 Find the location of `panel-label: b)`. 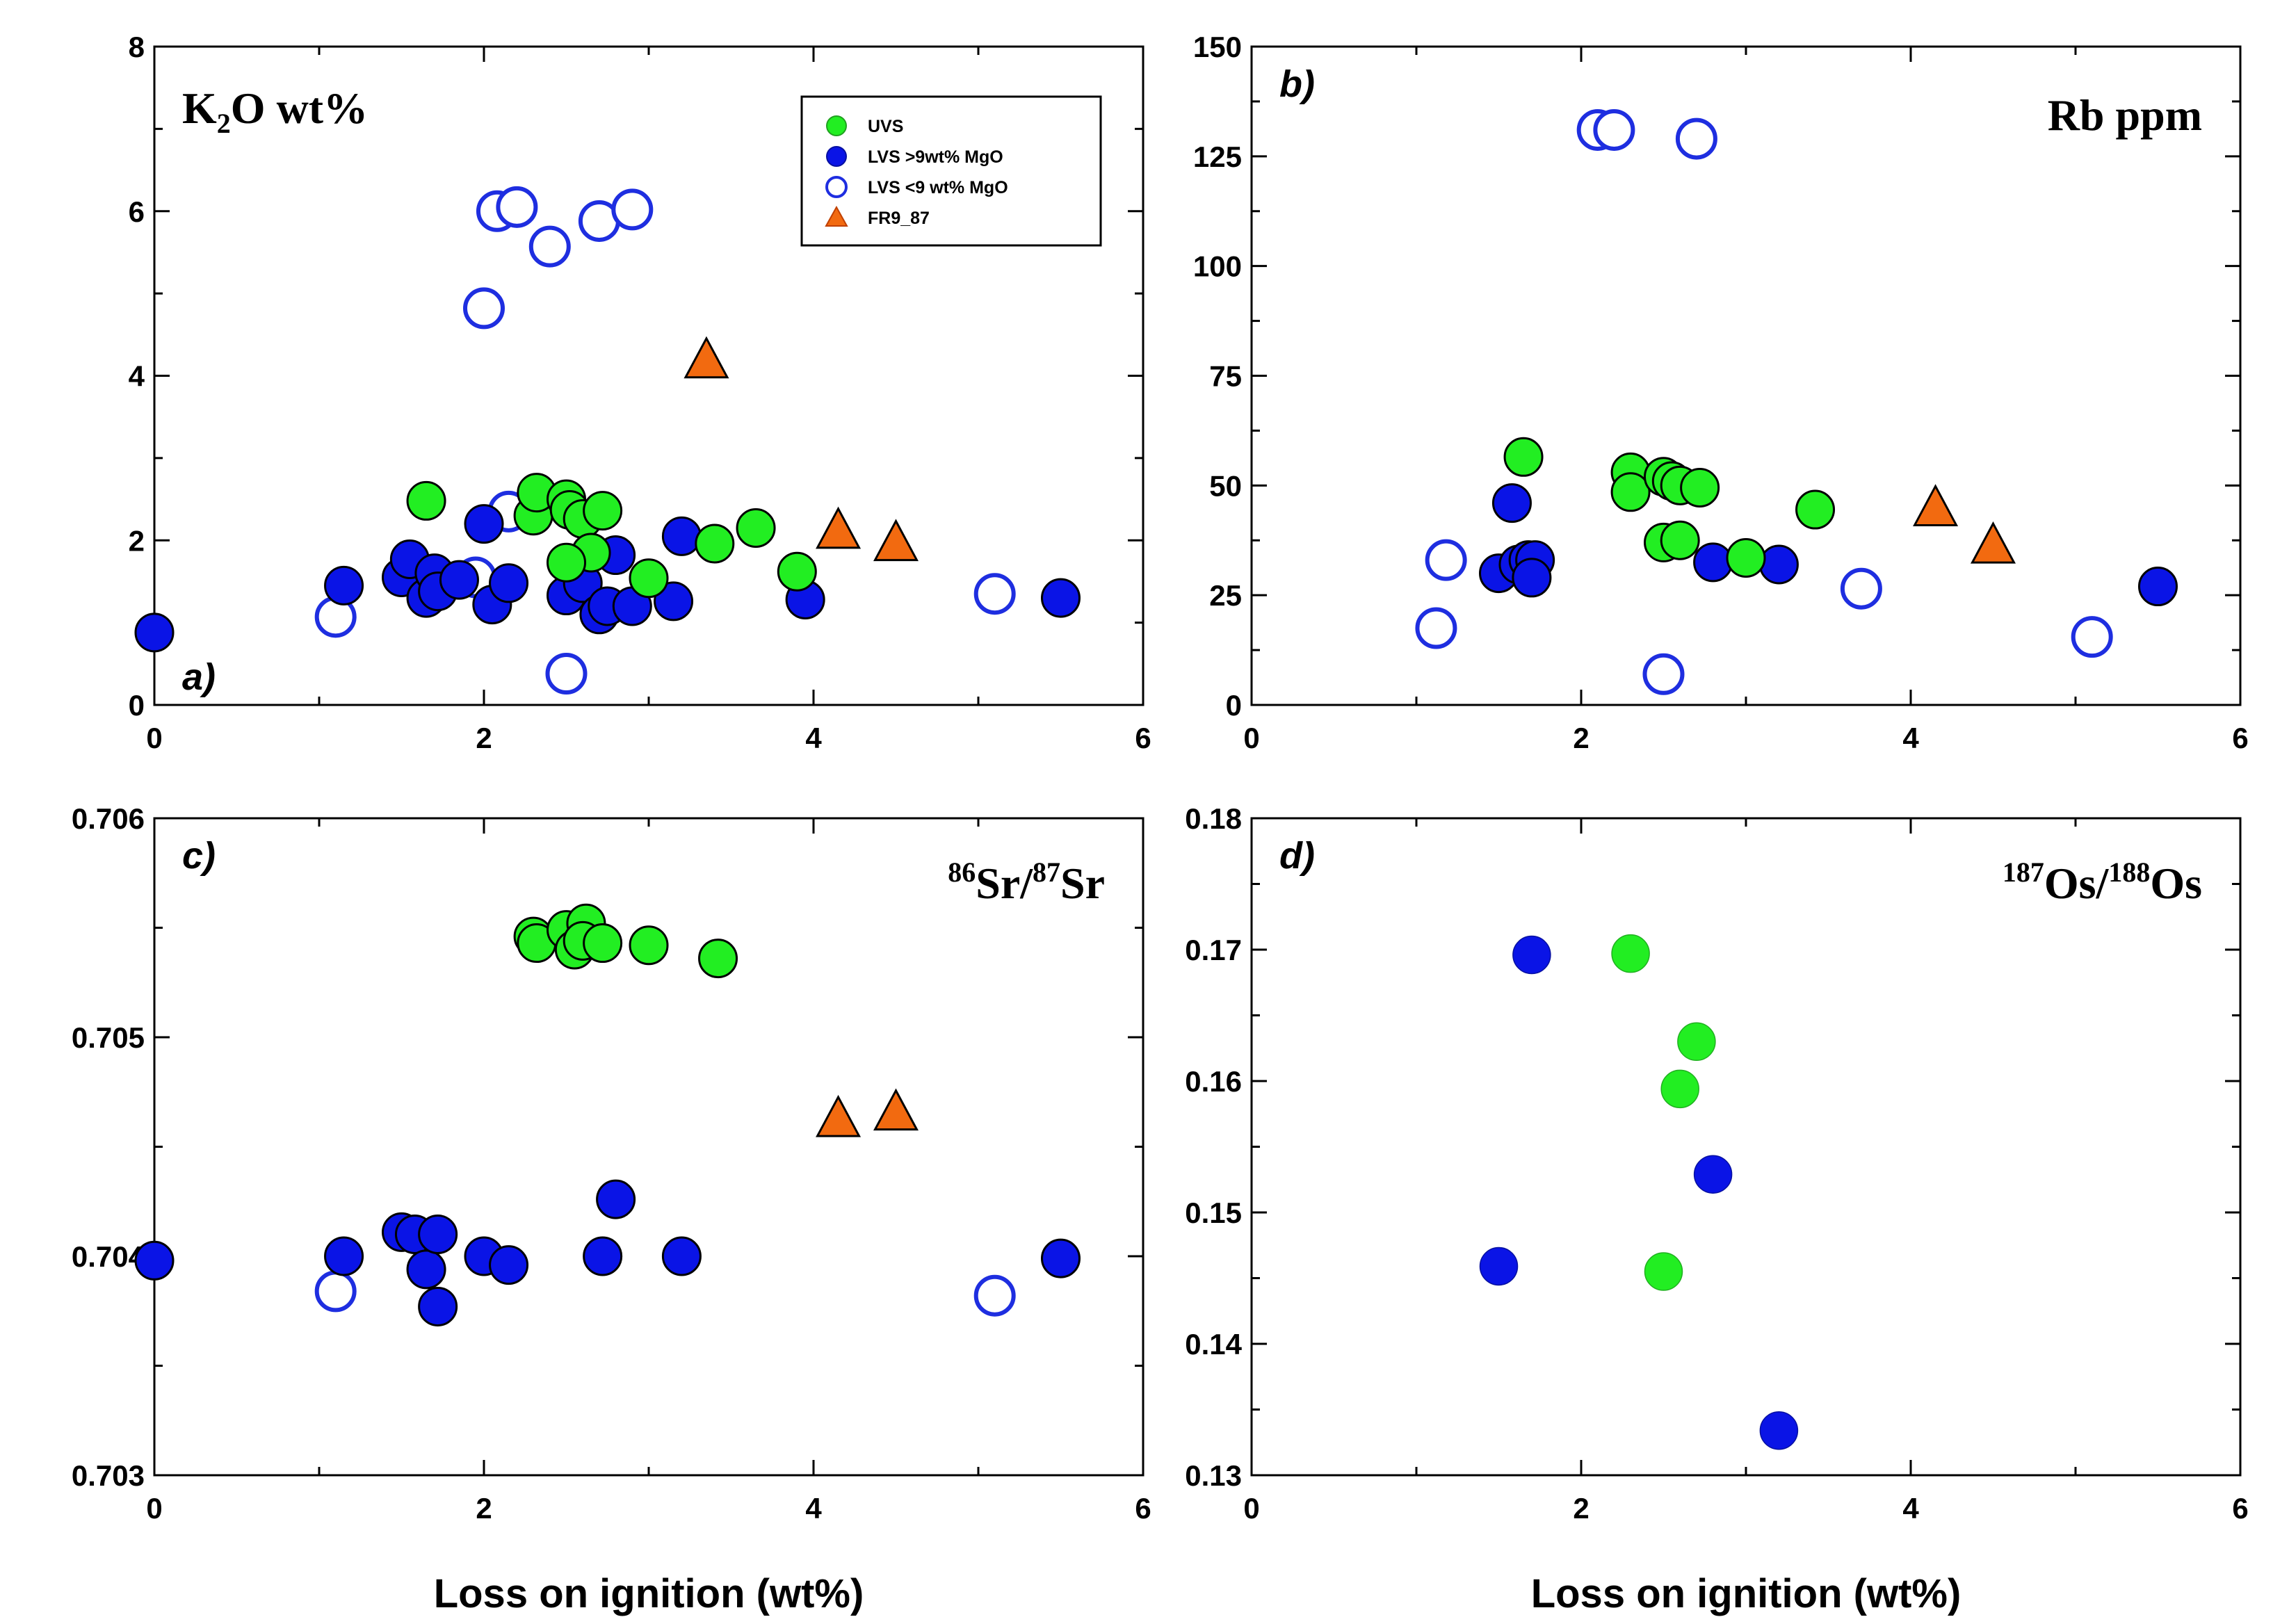

panel-label: b) is located at coordinates (1297, 84).